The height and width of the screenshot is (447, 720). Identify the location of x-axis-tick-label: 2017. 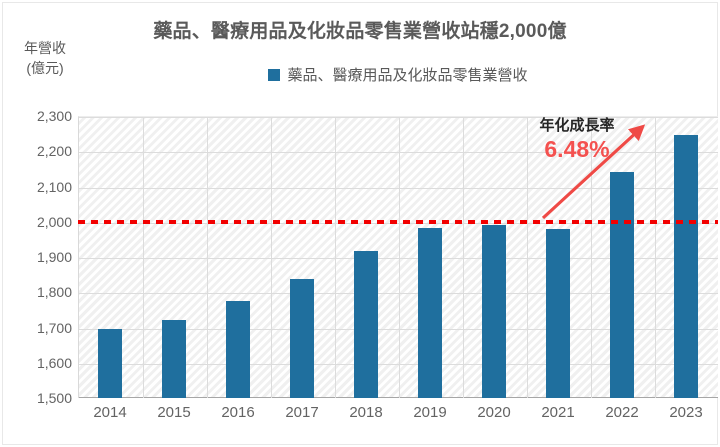
(302, 412).